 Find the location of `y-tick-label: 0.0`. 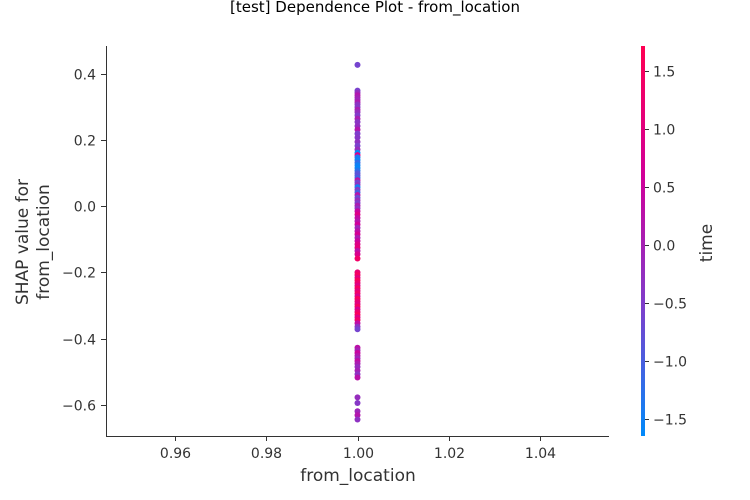

y-tick-label: 0.0 is located at coordinates (85, 208).